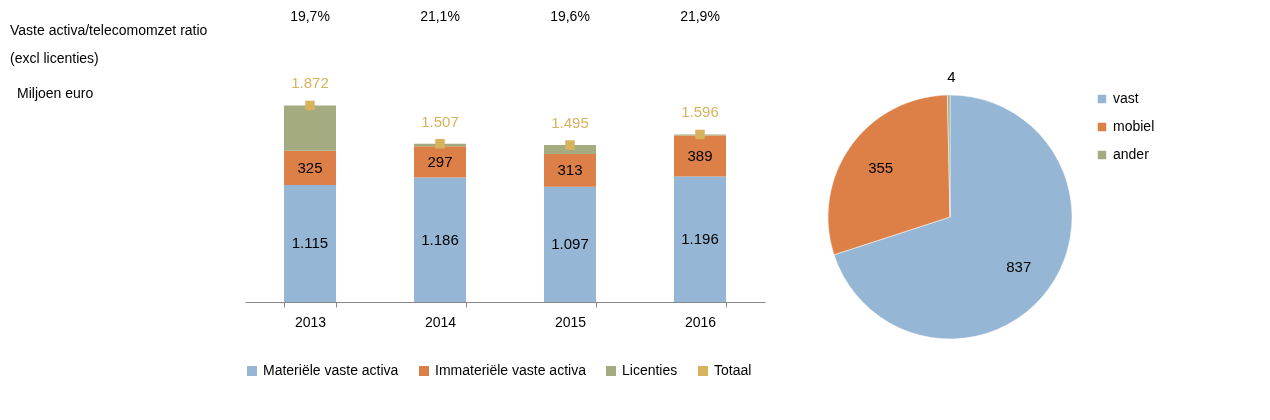 This screenshot has height=420, width=1270. Describe the element at coordinates (570, 16) in the screenshot. I see `annotation: 19,6%` at that location.